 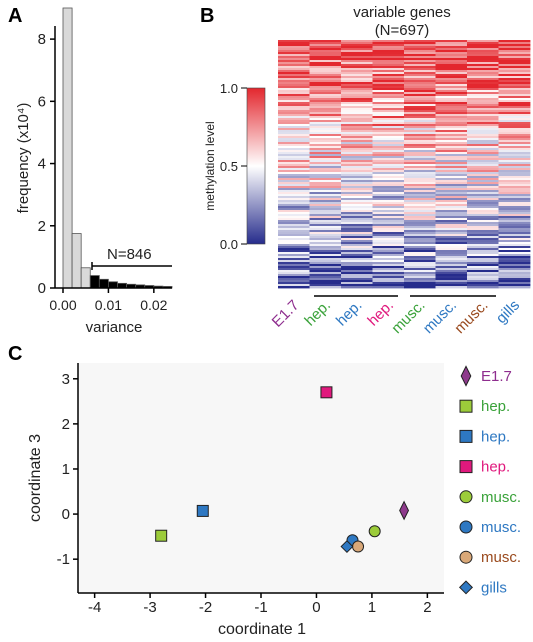 What do you see at coordinates (256, 166) in the screenshot?
I see `colorbar` at bounding box center [256, 166].